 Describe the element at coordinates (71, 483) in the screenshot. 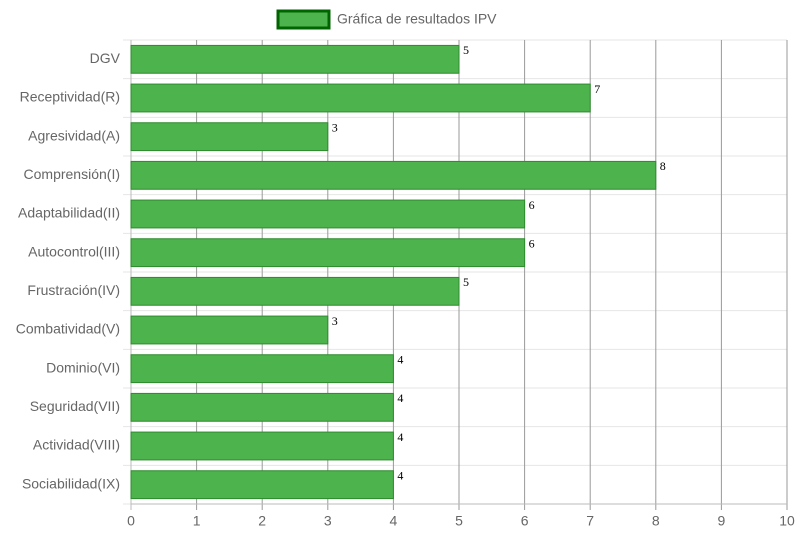

I see `y-tick-label: Sociabilidad(IX)` at that location.